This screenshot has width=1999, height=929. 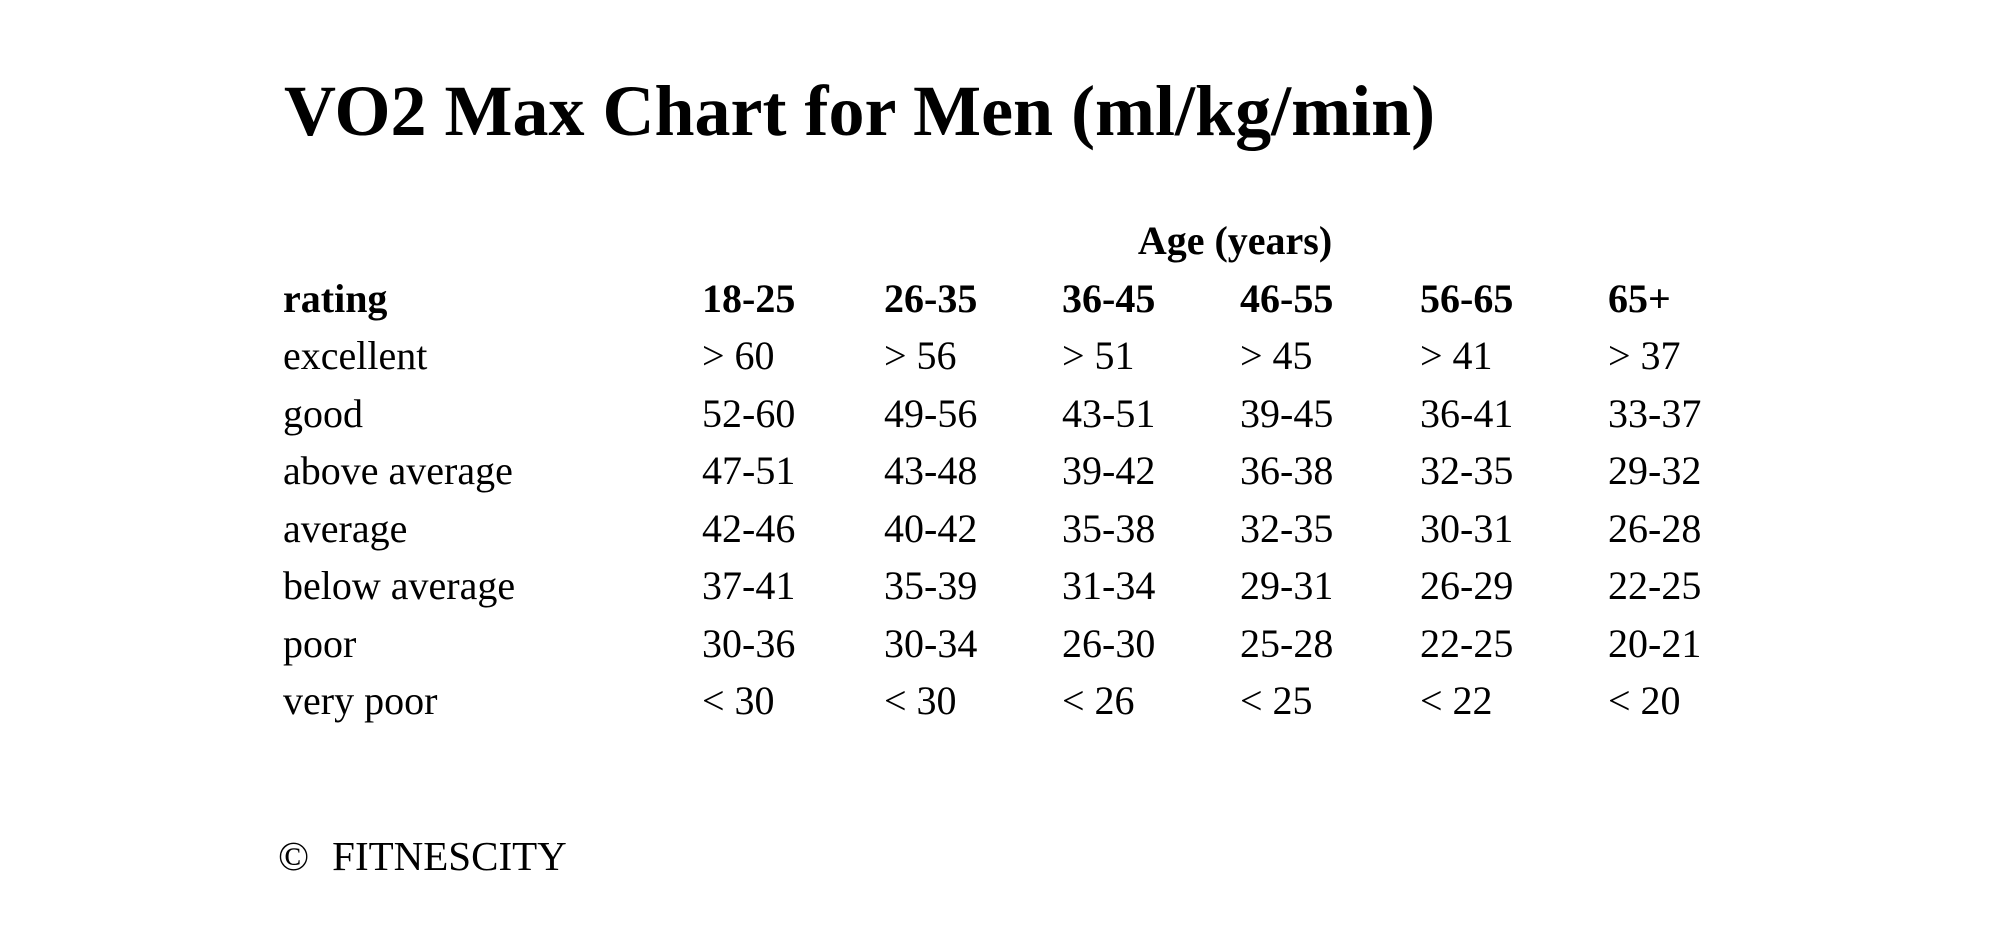 I want to click on value-cell: 43-51, so click(x=1109, y=413).